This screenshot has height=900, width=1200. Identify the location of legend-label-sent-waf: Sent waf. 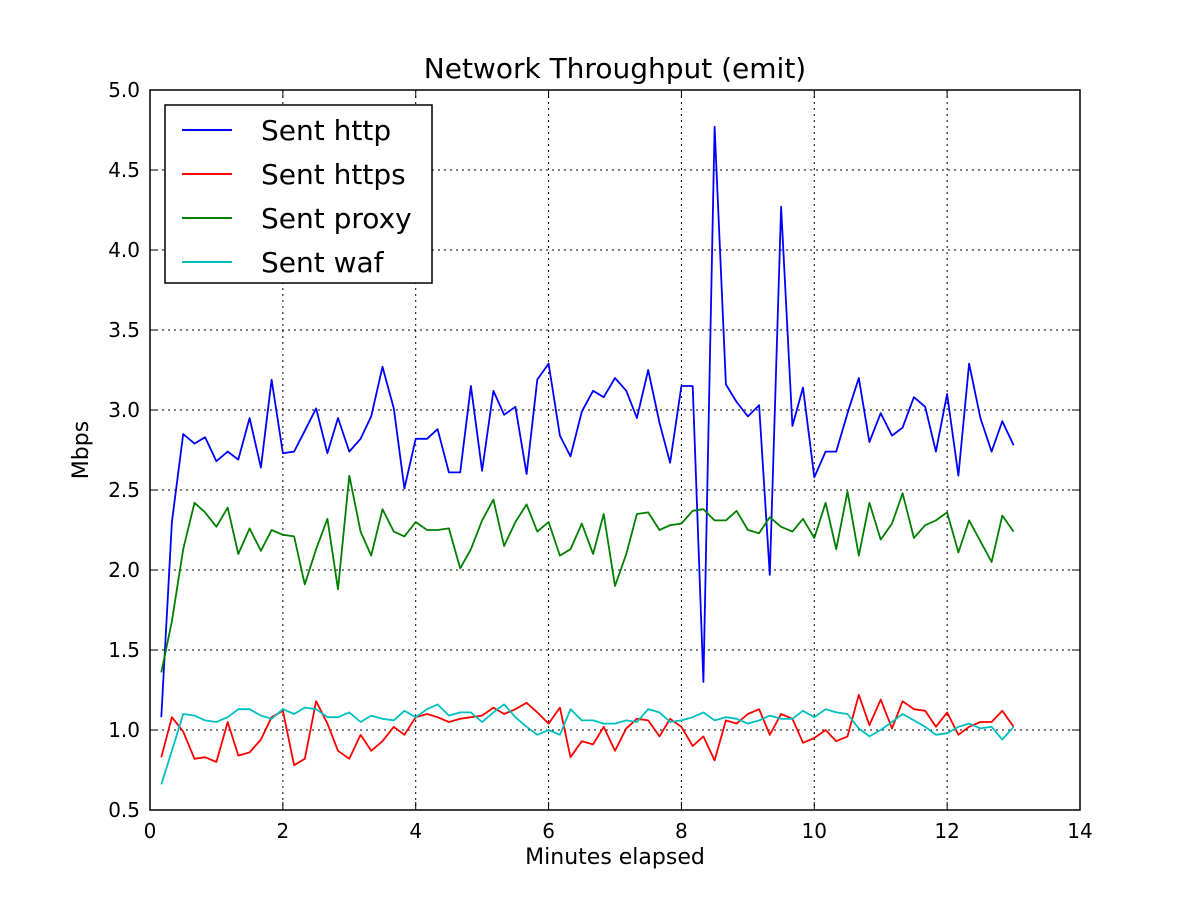
(323, 262).